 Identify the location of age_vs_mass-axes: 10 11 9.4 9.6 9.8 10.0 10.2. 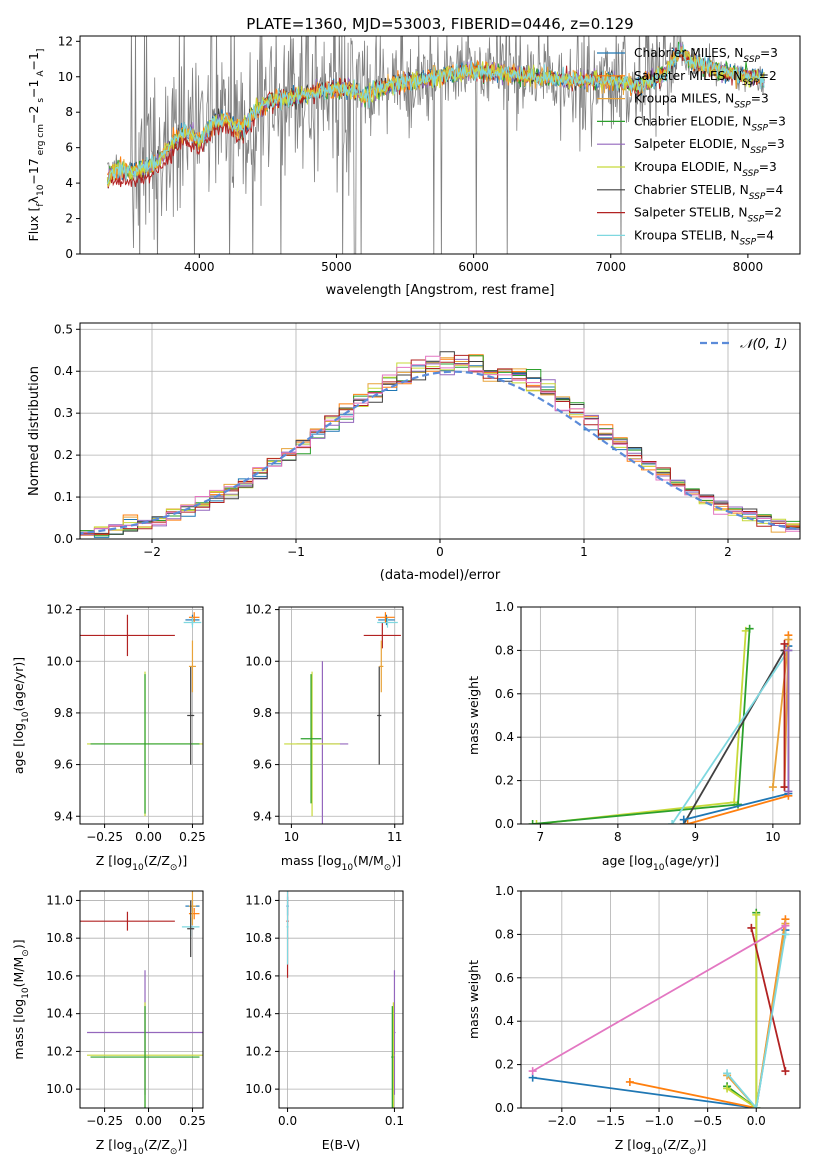
(324, 723).